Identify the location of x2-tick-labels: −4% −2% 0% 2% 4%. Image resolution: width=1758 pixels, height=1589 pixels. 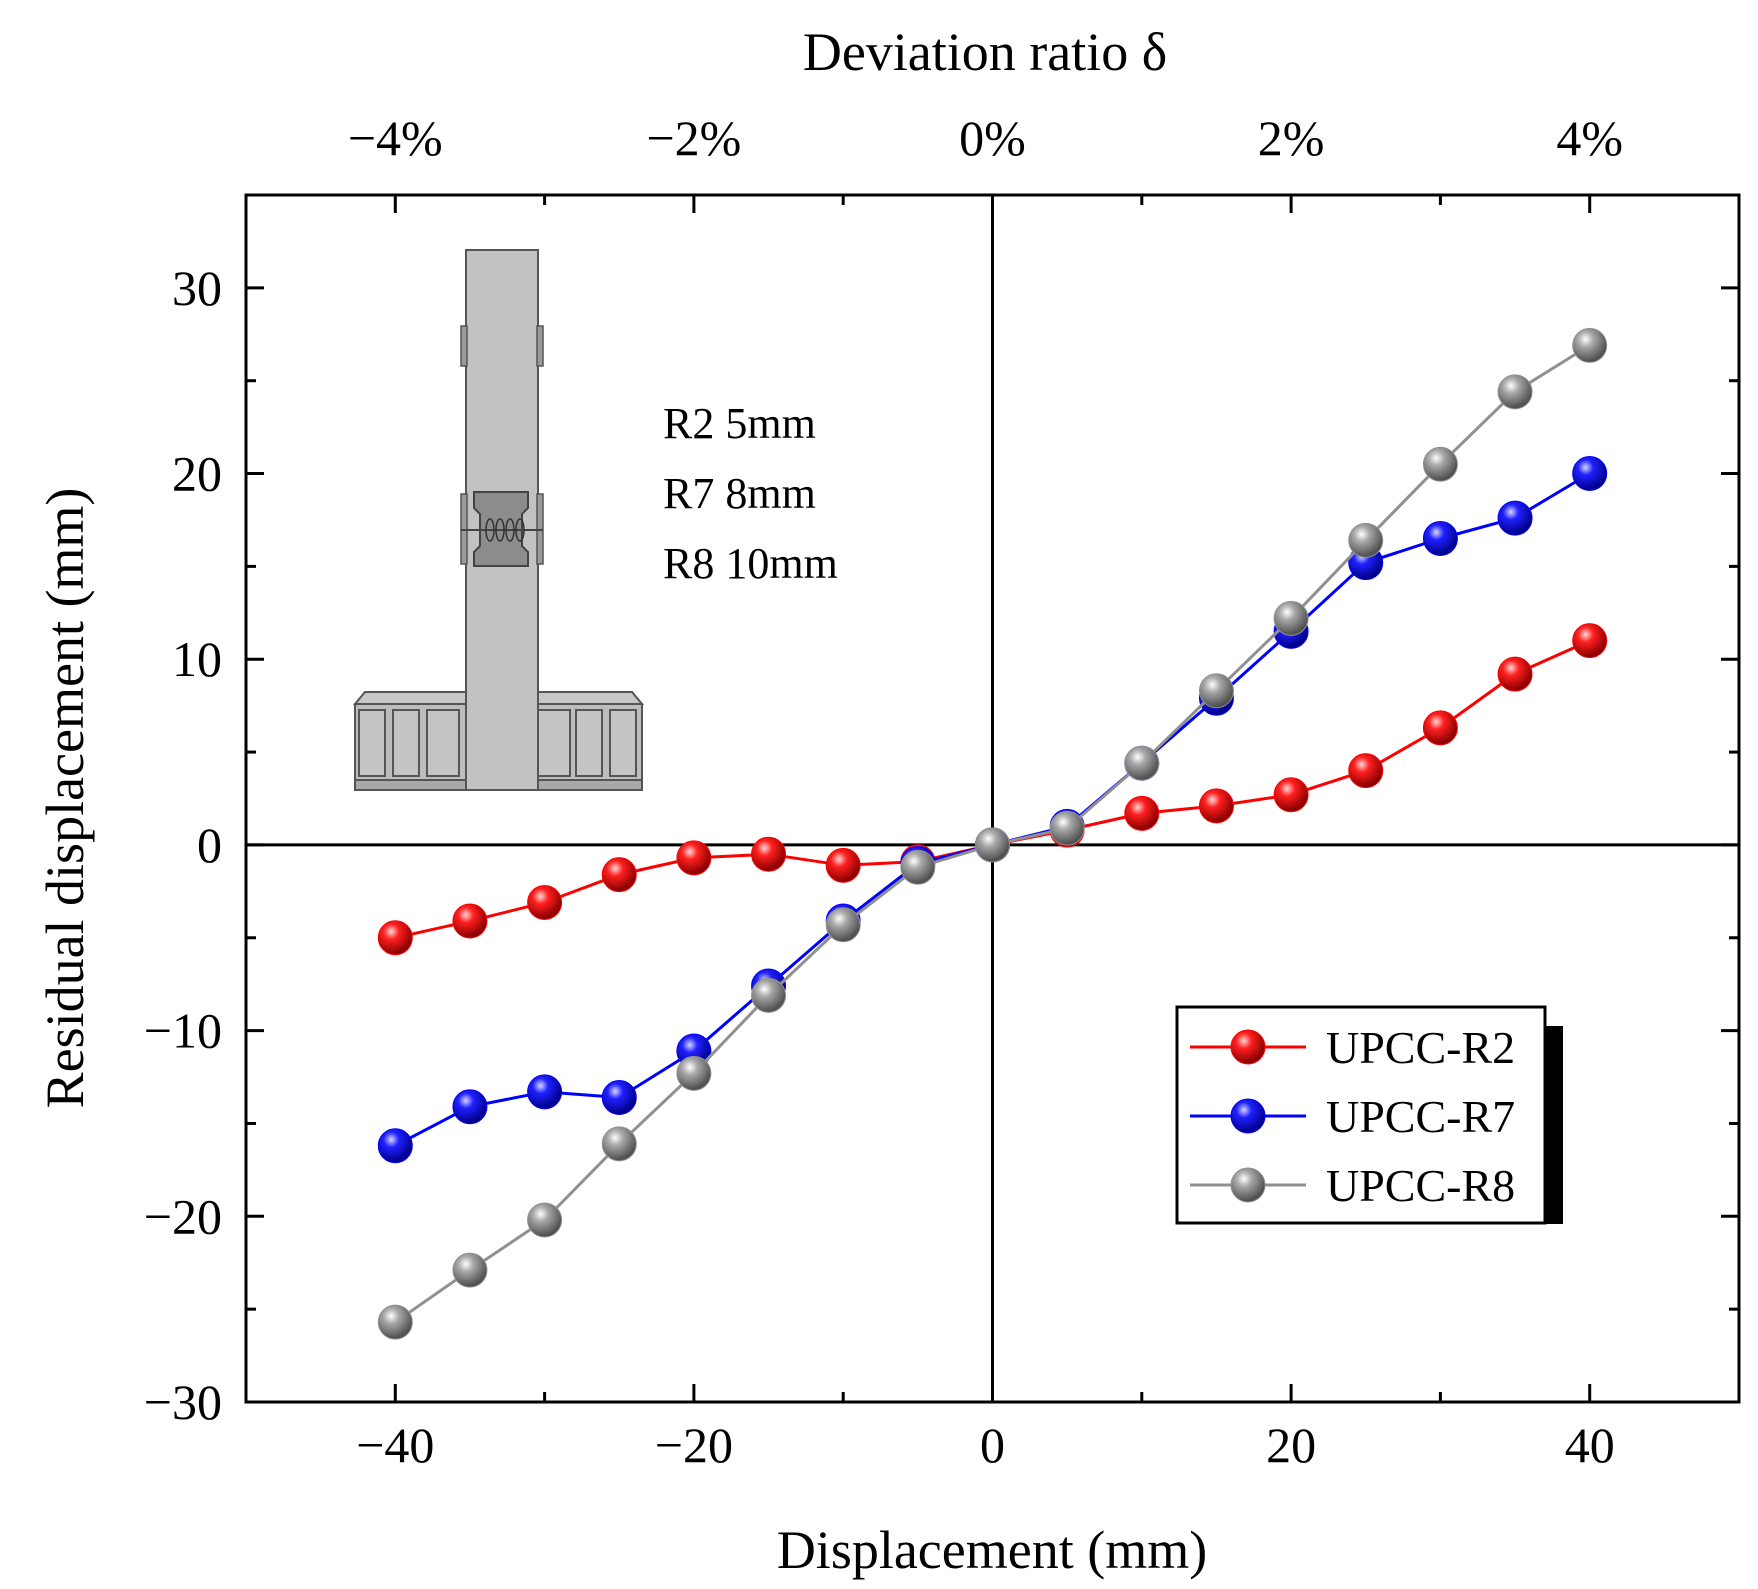
(985, 138).